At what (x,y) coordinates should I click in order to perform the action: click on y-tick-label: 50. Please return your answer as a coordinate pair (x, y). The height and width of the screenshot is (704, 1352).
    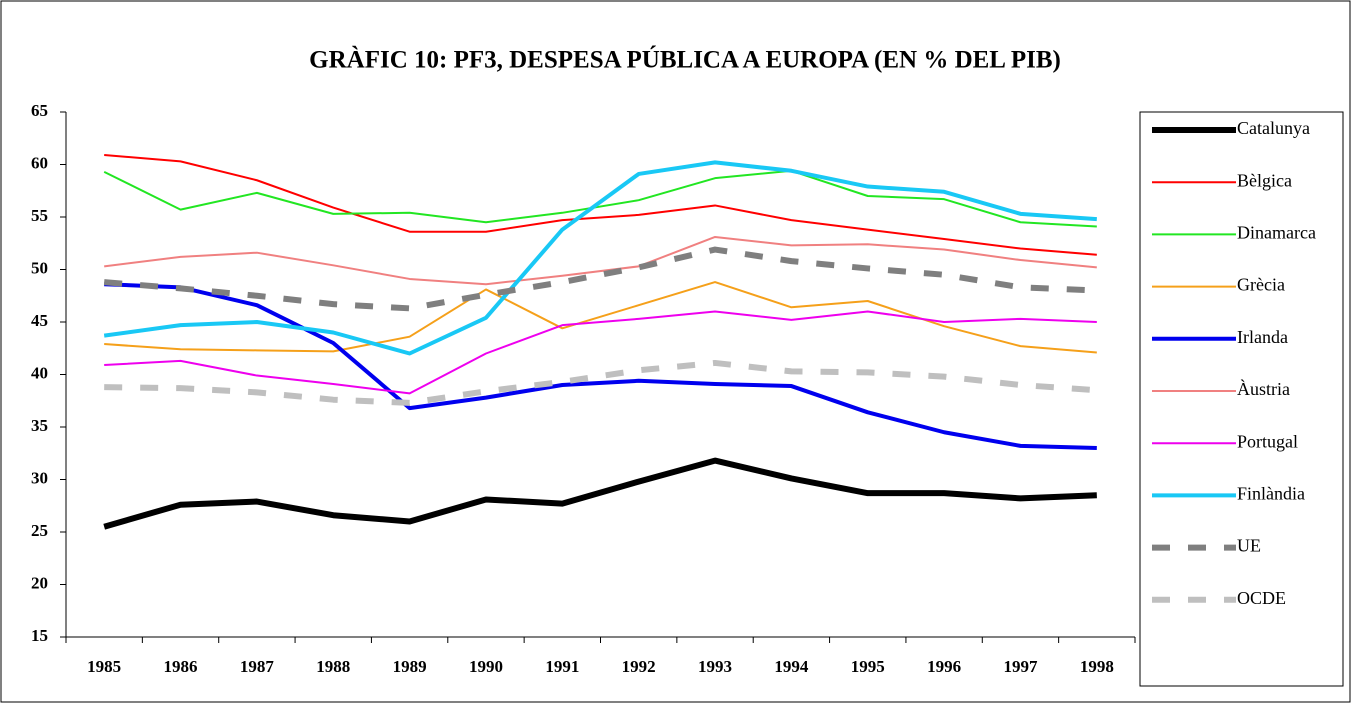
    Looking at the image, I should click on (39, 267).